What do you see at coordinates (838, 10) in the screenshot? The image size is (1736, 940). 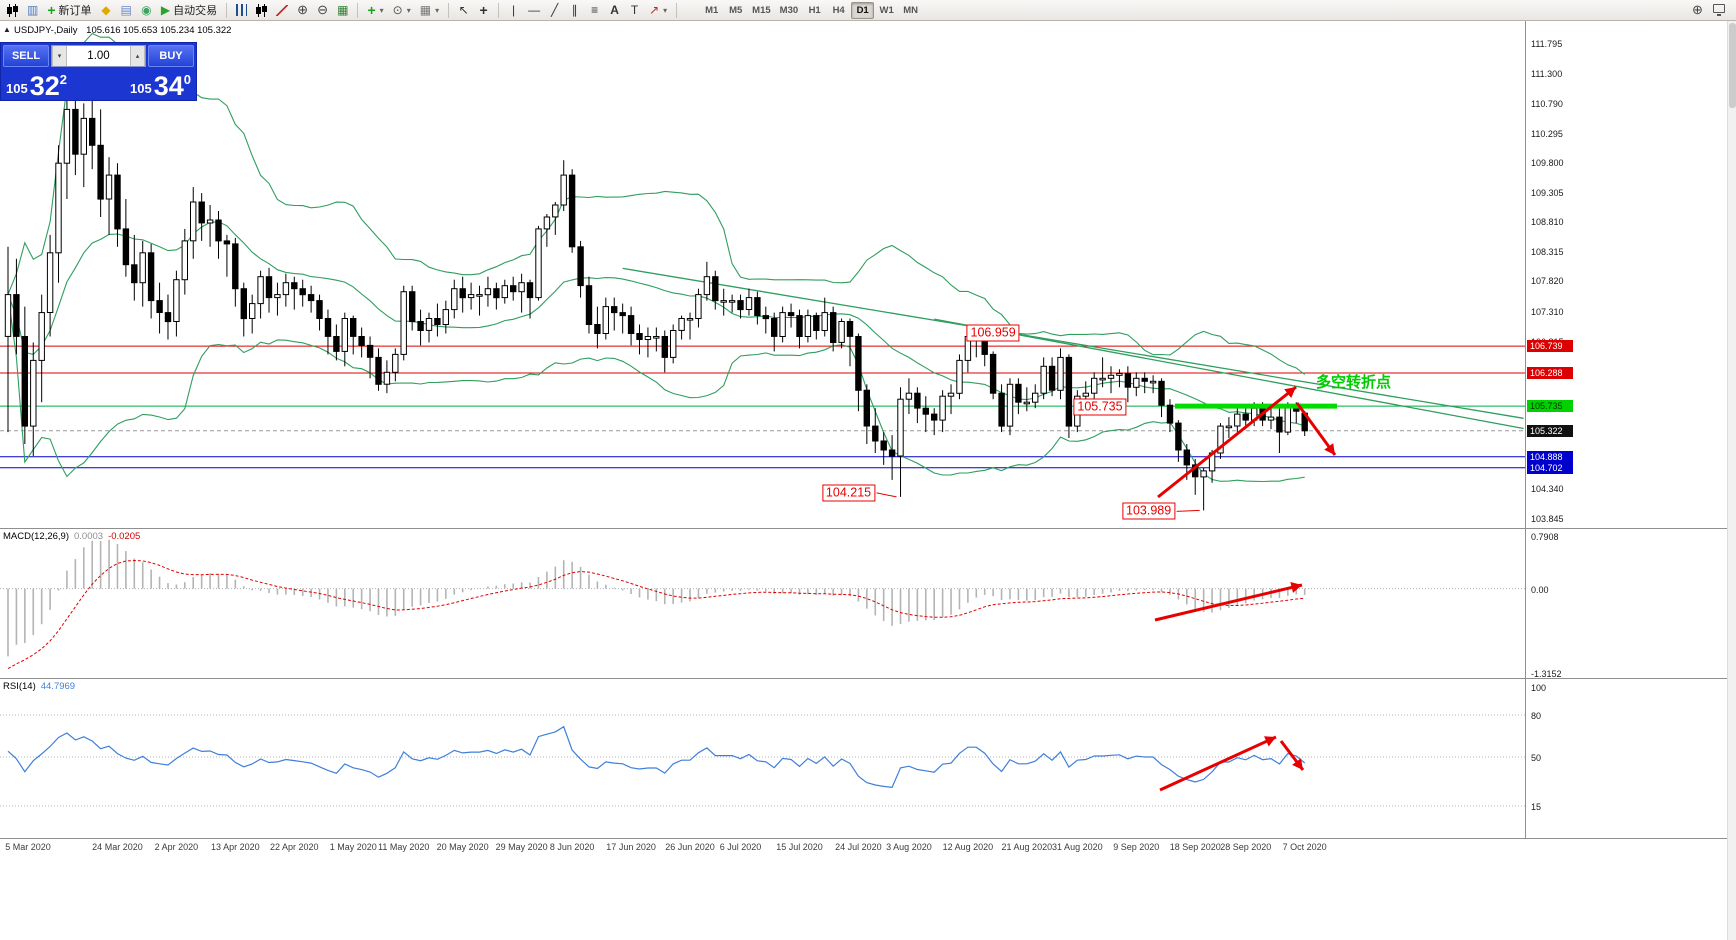 I see `timeframe-h4-button: H4` at bounding box center [838, 10].